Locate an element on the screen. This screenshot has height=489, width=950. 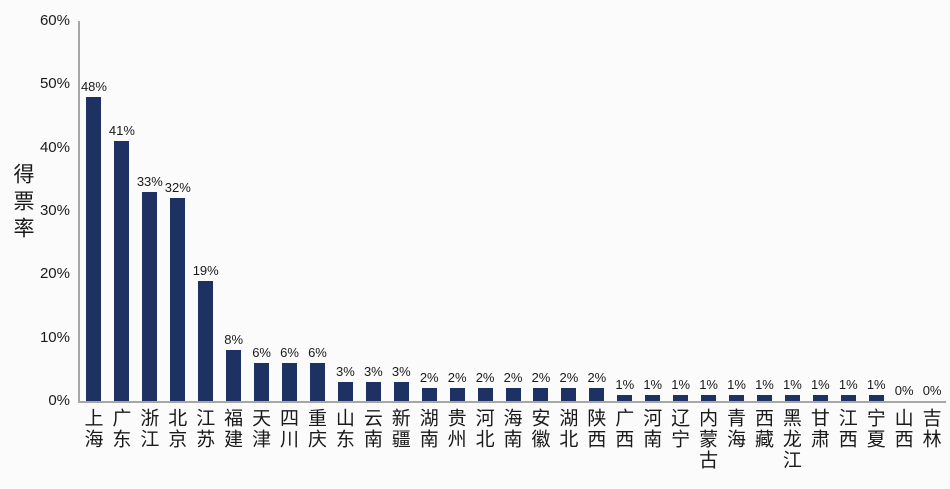
x-axis-cell: 宁夏 is located at coordinates (874, 439).